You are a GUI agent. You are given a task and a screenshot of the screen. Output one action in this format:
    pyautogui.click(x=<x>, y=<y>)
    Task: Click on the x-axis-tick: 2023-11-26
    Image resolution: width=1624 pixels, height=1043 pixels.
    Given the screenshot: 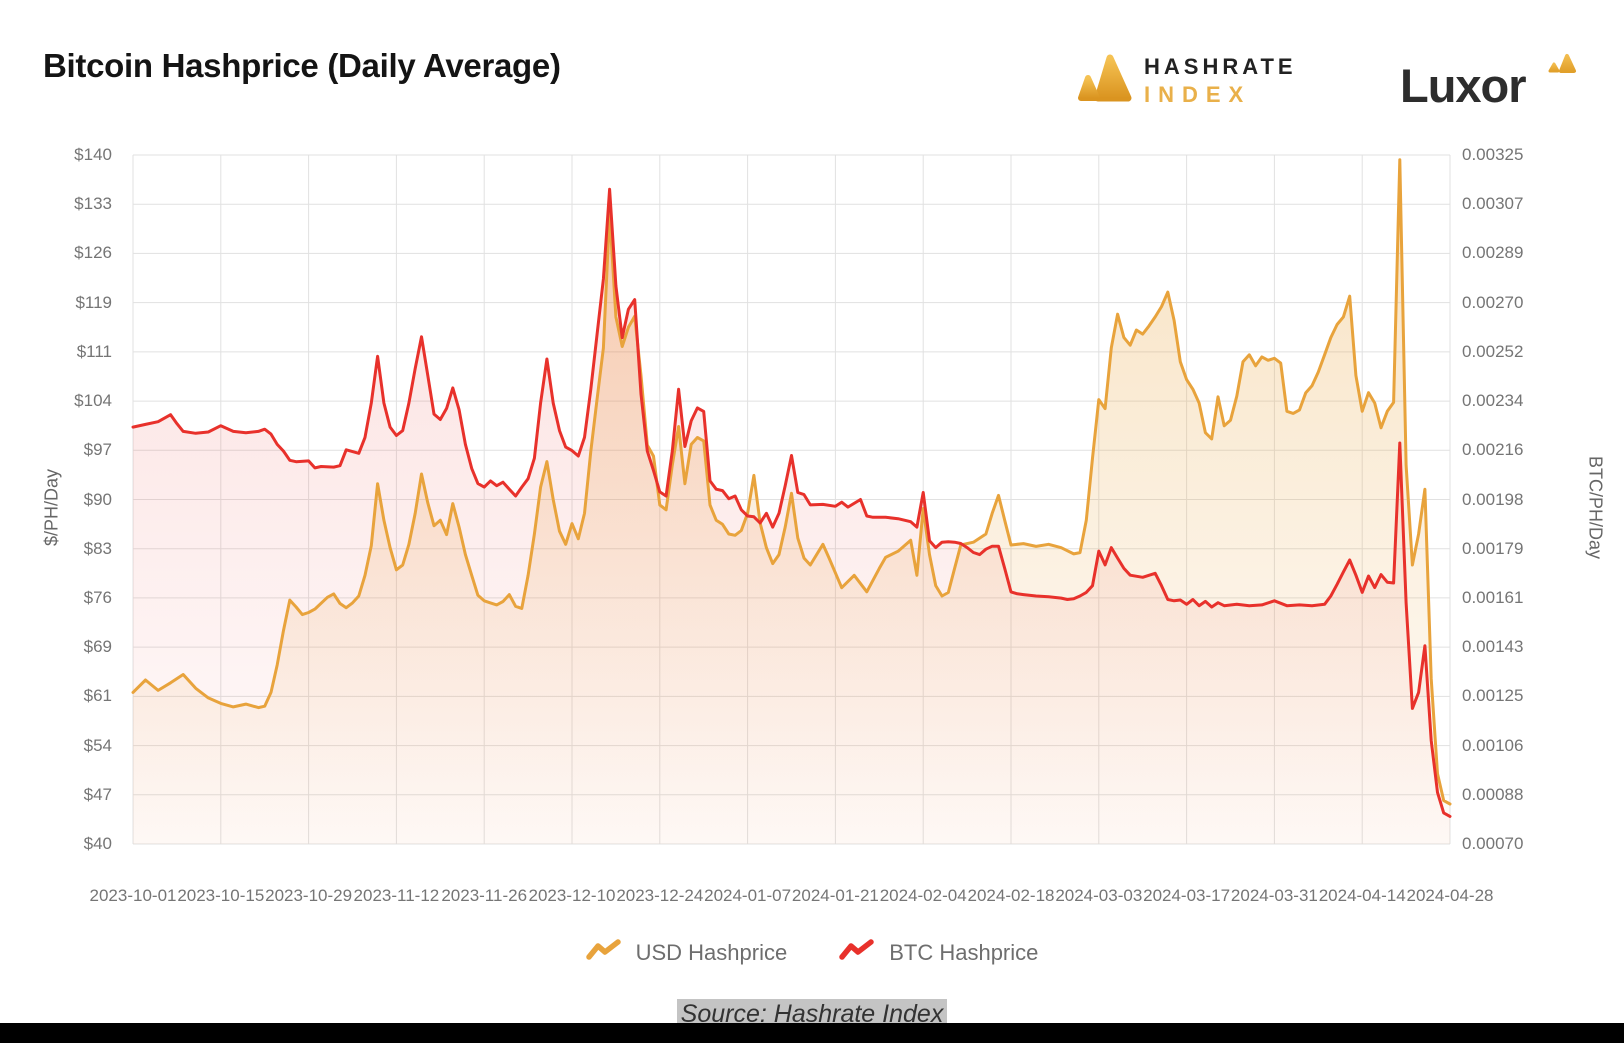 What is the action you would take?
    pyautogui.click(x=484, y=895)
    